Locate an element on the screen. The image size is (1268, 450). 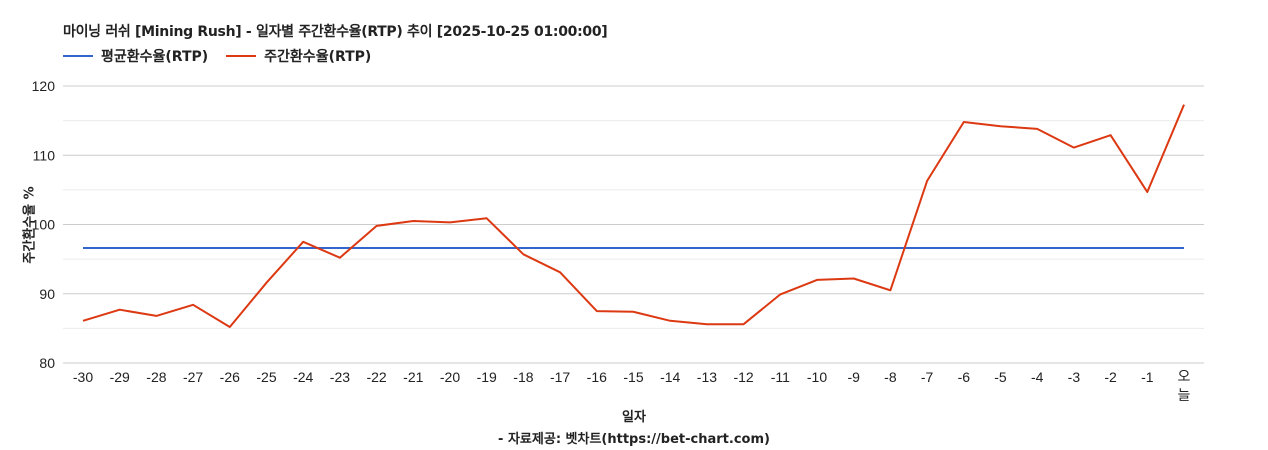
x-tick-label: -22 is located at coordinates (376, 377).